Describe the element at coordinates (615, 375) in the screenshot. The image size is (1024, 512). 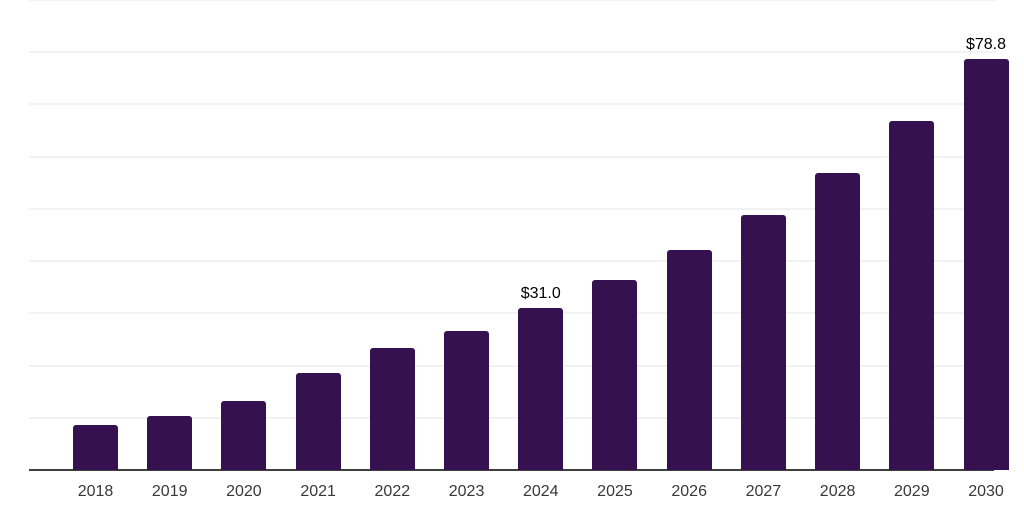
I see `bar-2025` at that location.